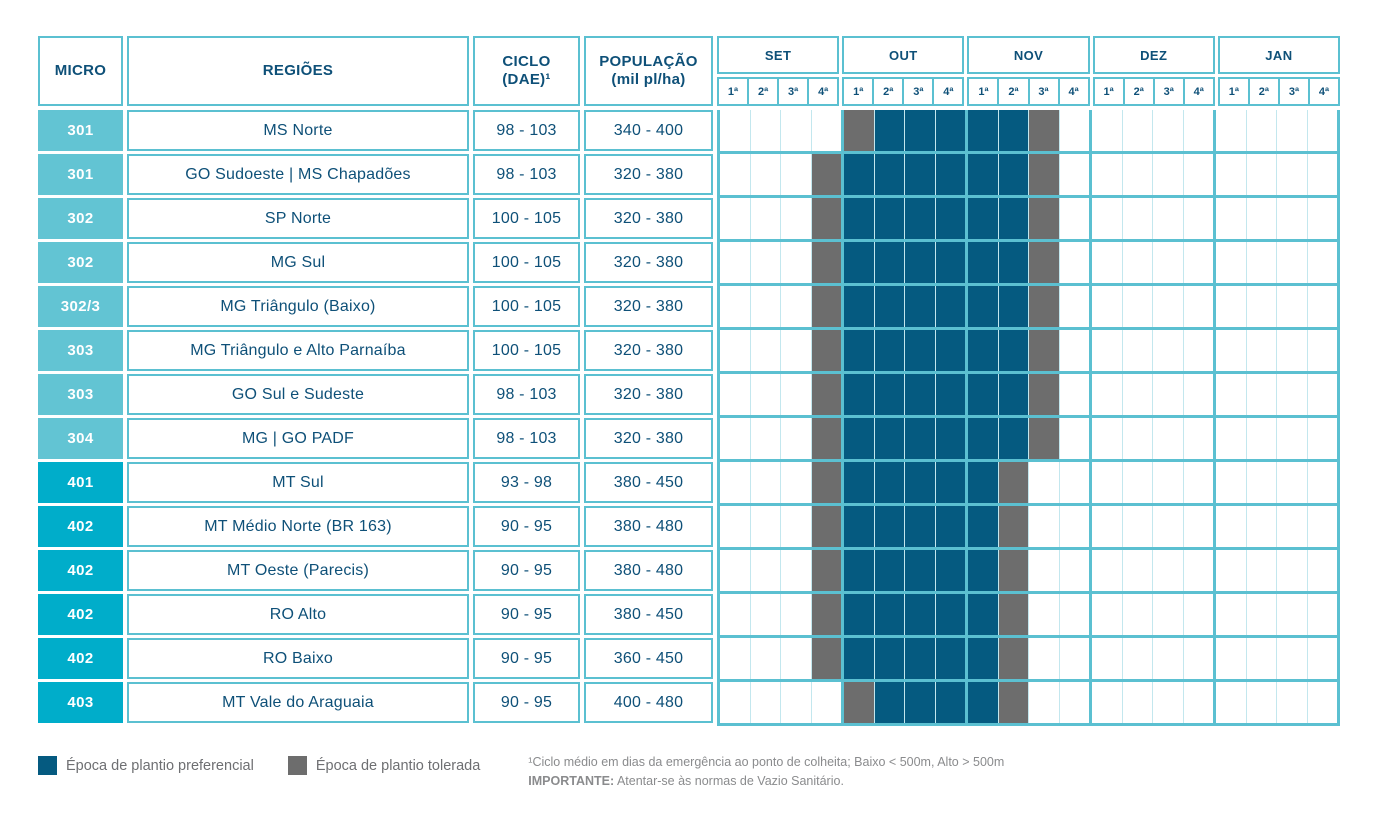 The height and width of the screenshot is (820, 1377). Describe the element at coordinates (858, 91) in the screenshot. I see `week-header-out-1: 1ª` at that location.